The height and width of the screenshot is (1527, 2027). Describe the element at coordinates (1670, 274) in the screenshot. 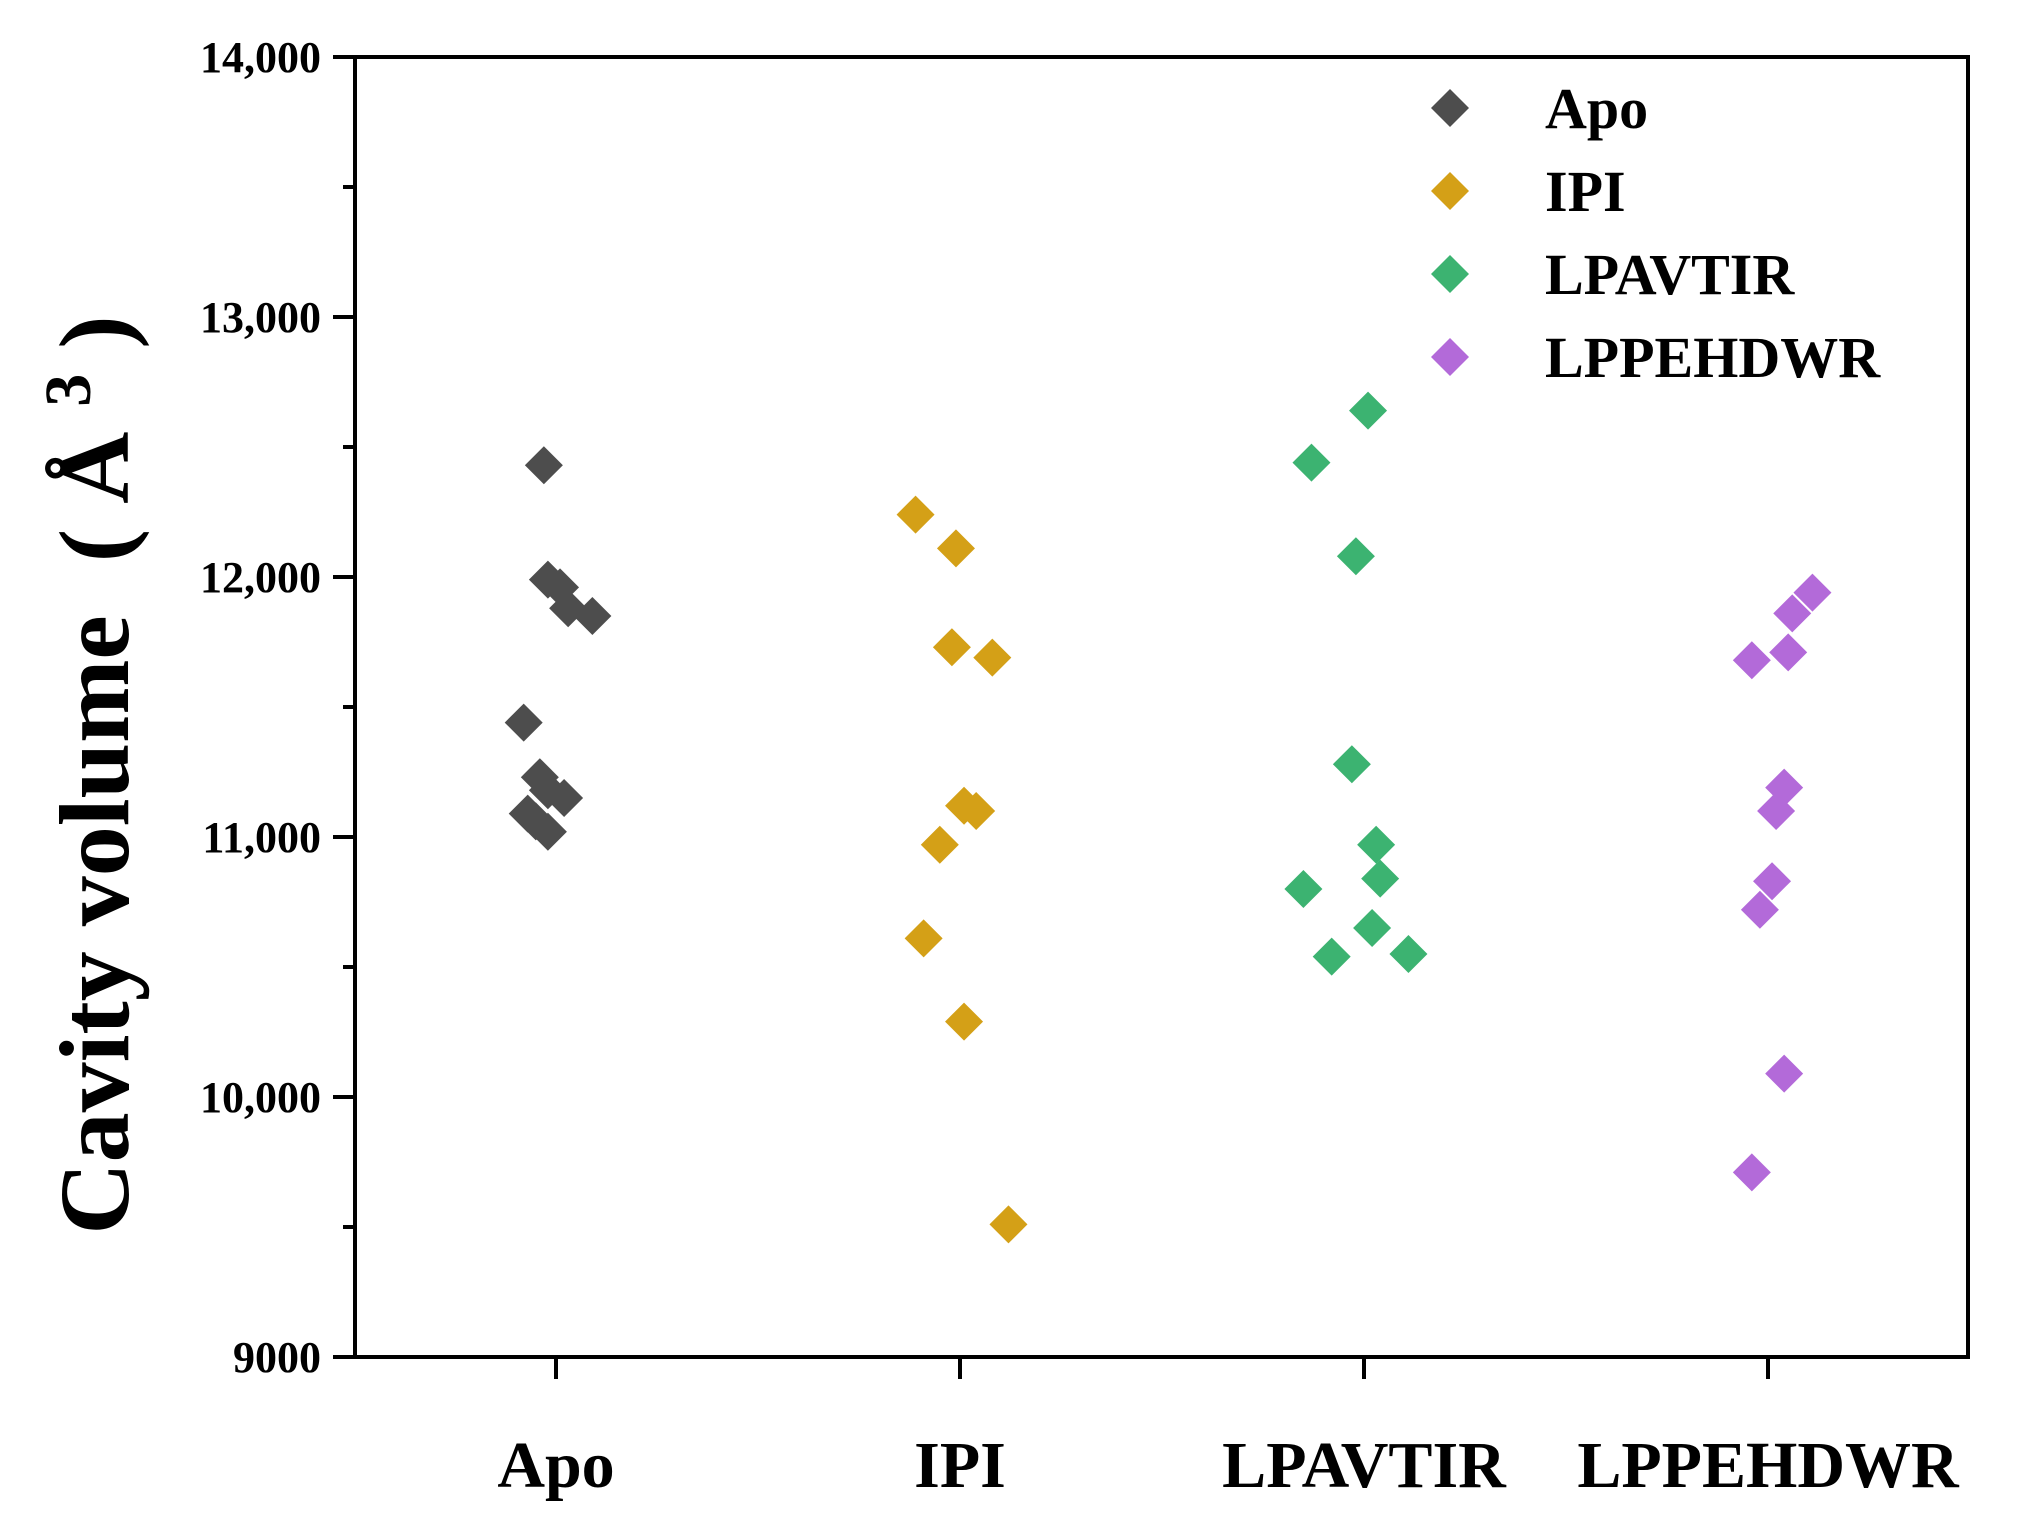

I see `legend-label: LPAVTIR` at that location.